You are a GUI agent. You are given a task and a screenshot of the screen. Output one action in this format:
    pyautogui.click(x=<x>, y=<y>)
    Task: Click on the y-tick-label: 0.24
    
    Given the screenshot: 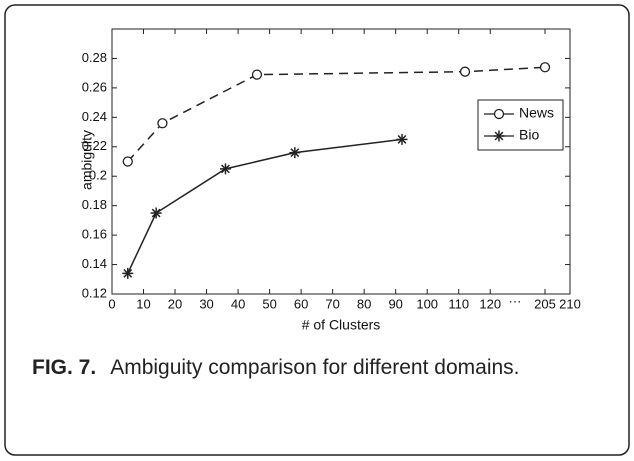 What is the action you would take?
    pyautogui.click(x=94, y=116)
    